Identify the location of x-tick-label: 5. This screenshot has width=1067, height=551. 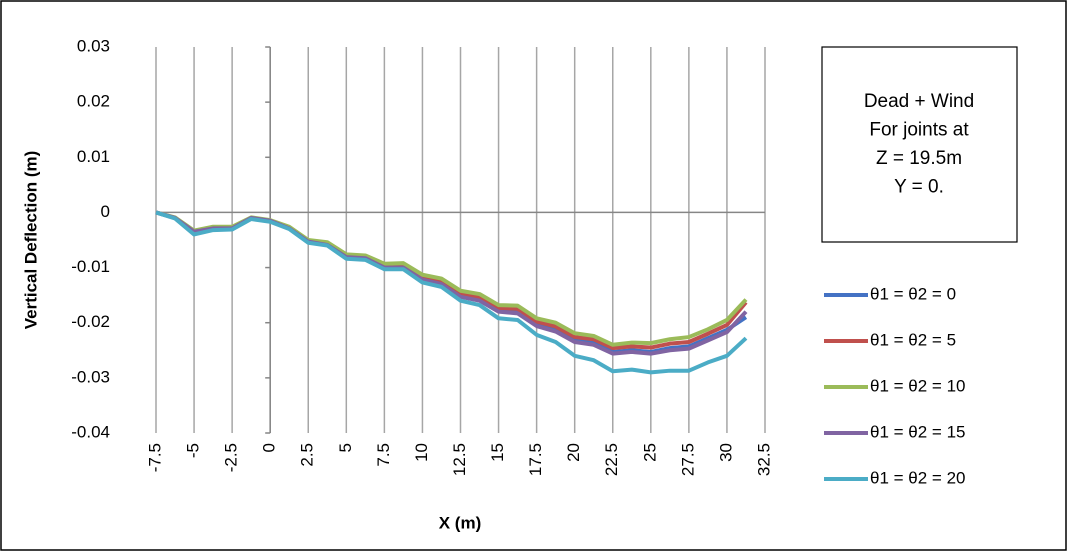
(345, 447).